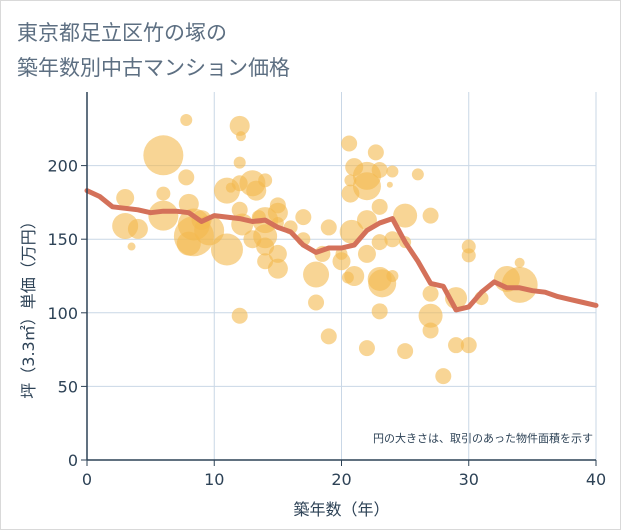 The image size is (621, 530). Describe the element at coordinates (122, 33) in the screenshot. I see `chart-title-line-1: 東京都足立区竹の塚の` at that location.